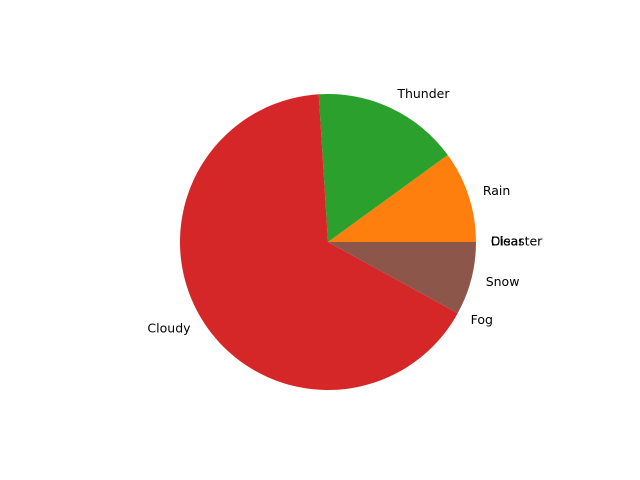 This screenshot has width=640, height=480. What do you see at coordinates (402, 198) in the screenshot?
I see `pie-slice-rain` at bounding box center [402, 198].